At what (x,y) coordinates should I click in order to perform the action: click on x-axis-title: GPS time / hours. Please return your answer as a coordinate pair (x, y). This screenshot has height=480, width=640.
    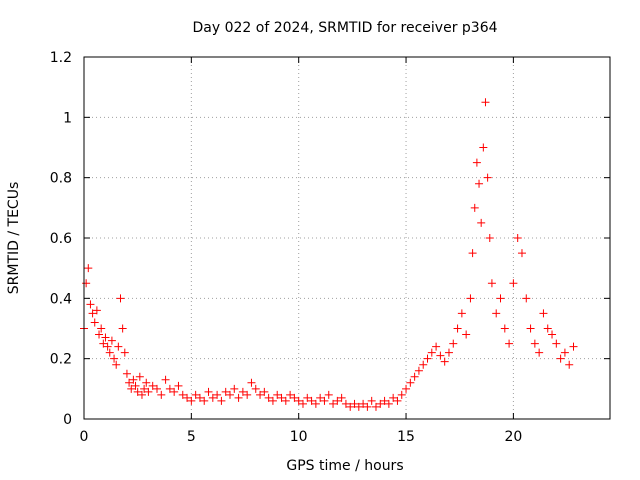
    Looking at the image, I should click on (344, 466).